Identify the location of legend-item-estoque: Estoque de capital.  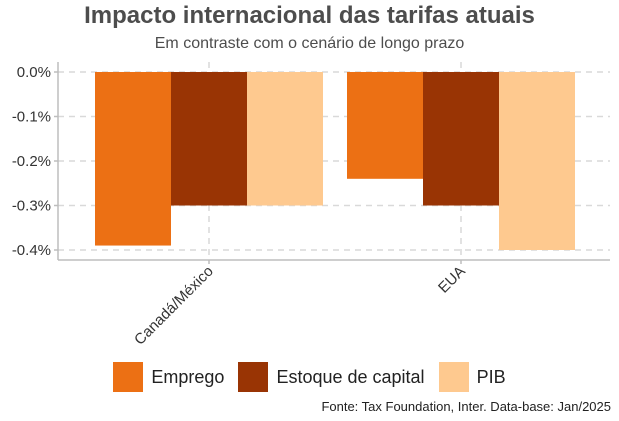
(331, 377).